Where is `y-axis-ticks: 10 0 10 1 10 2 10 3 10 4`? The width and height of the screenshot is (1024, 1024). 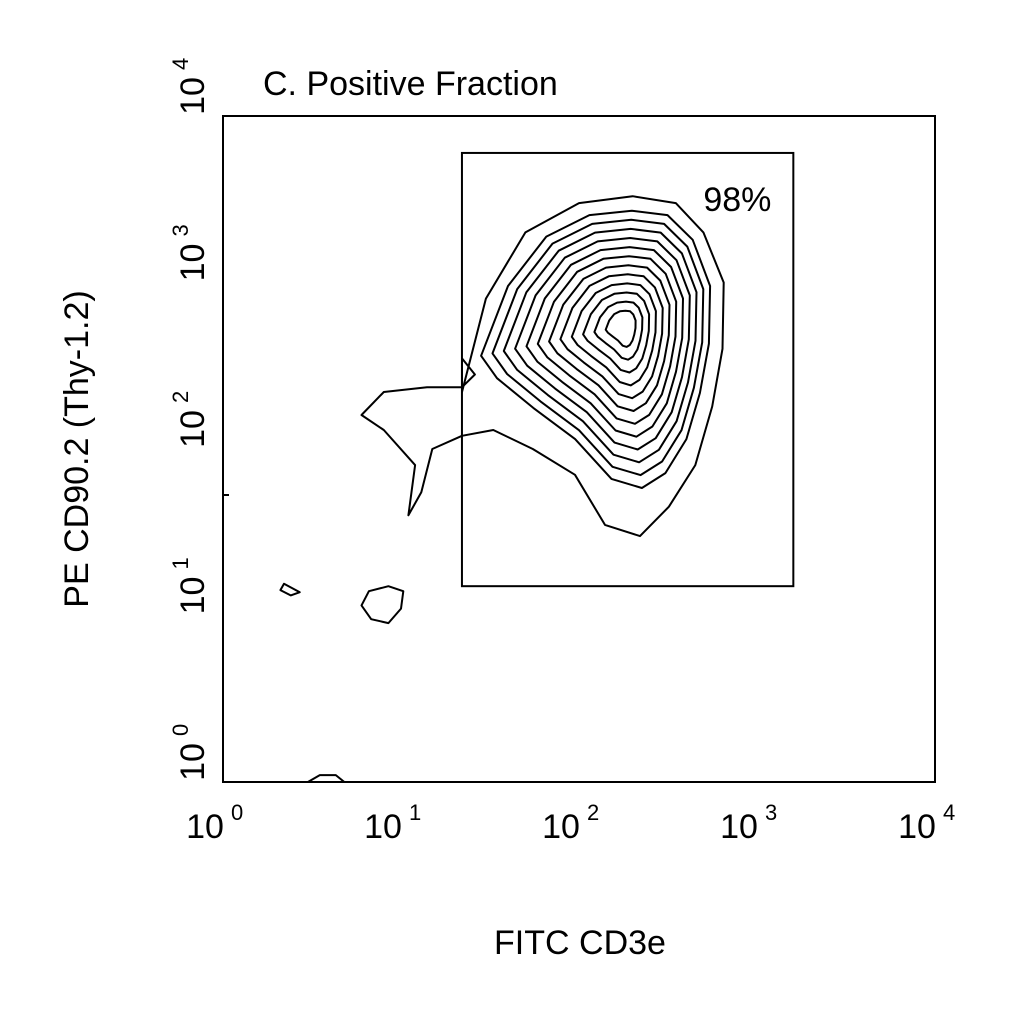 y-axis-ticks: 10 0 10 1 10 2 10 3 10 4 is located at coordinates (190, 419).